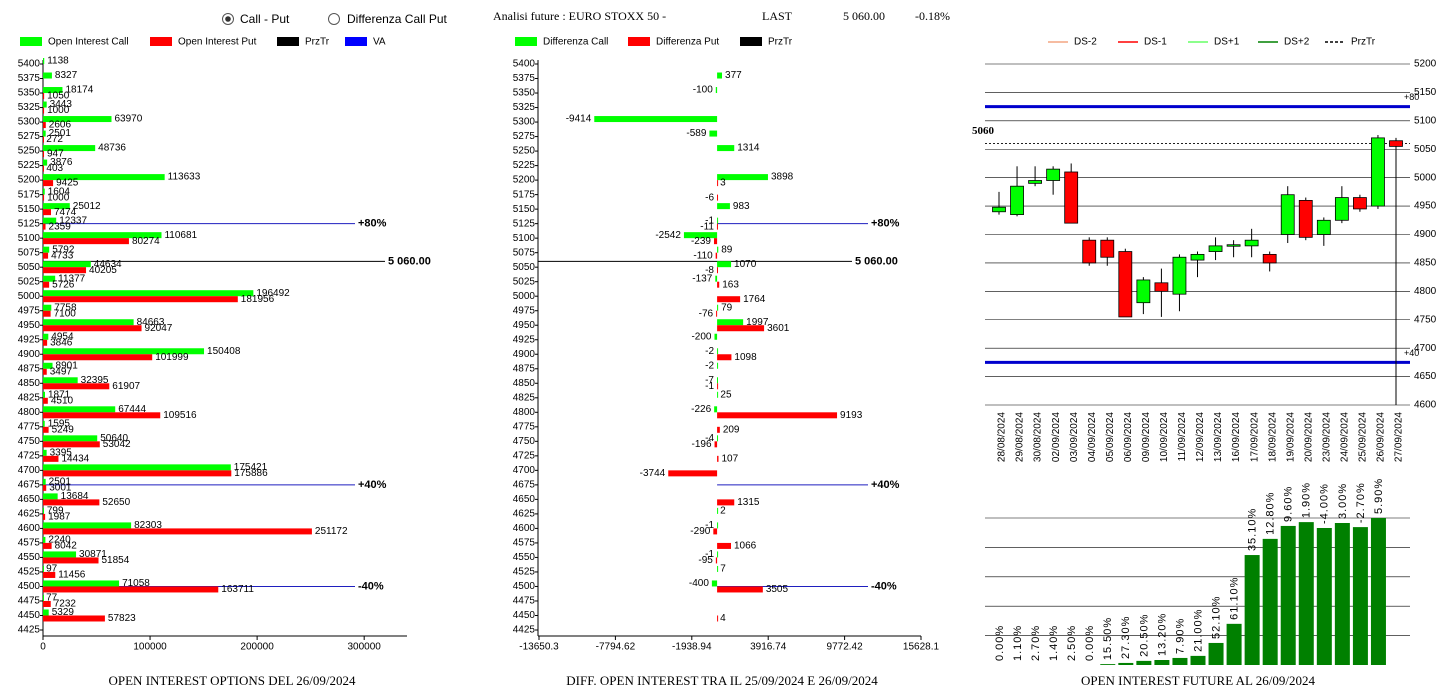 This screenshot has height=699, width=1449. Describe the element at coordinates (777, 589) in the screenshot. I see `value-label: 3505` at that location.